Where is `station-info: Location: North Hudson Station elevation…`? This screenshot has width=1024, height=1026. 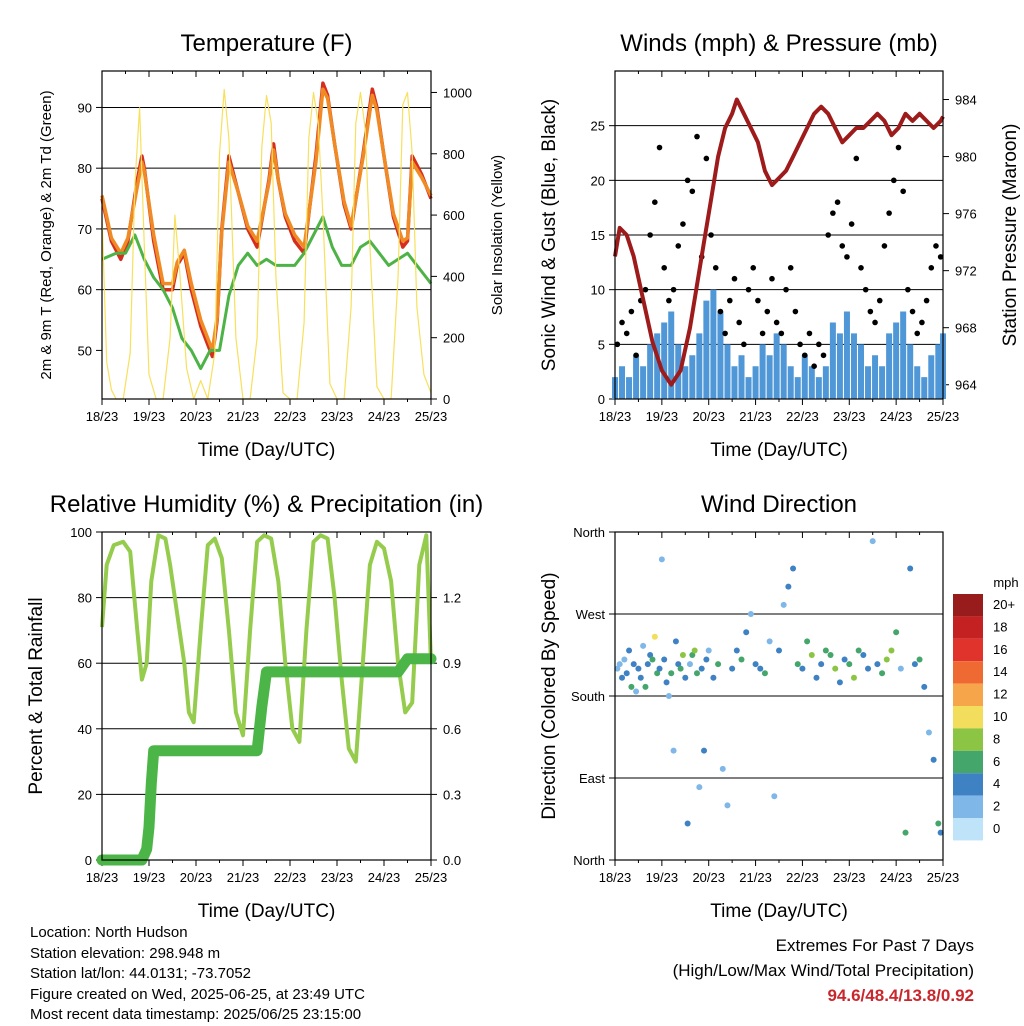
station-info: Location: North Hudson Station elevation… is located at coordinates (197, 974).